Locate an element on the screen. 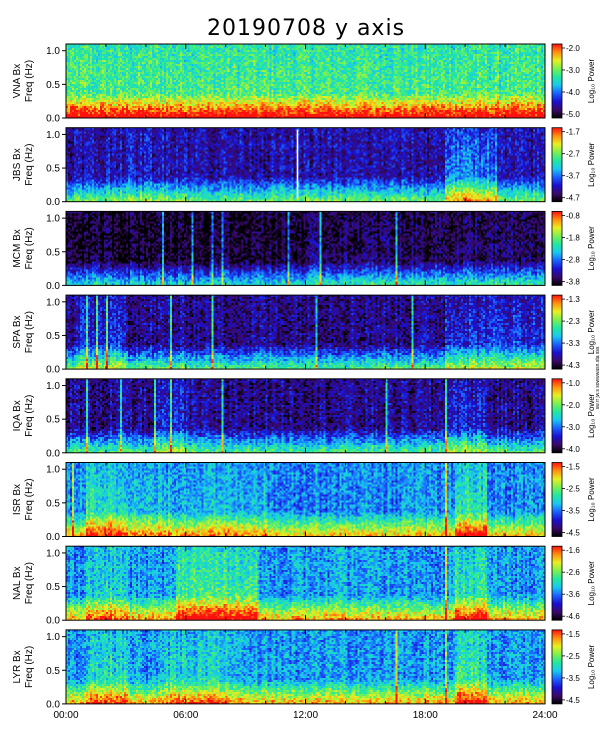 The width and height of the screenshot is (612, 756). spectrogram-mcm is located at coordinates (305, 248).